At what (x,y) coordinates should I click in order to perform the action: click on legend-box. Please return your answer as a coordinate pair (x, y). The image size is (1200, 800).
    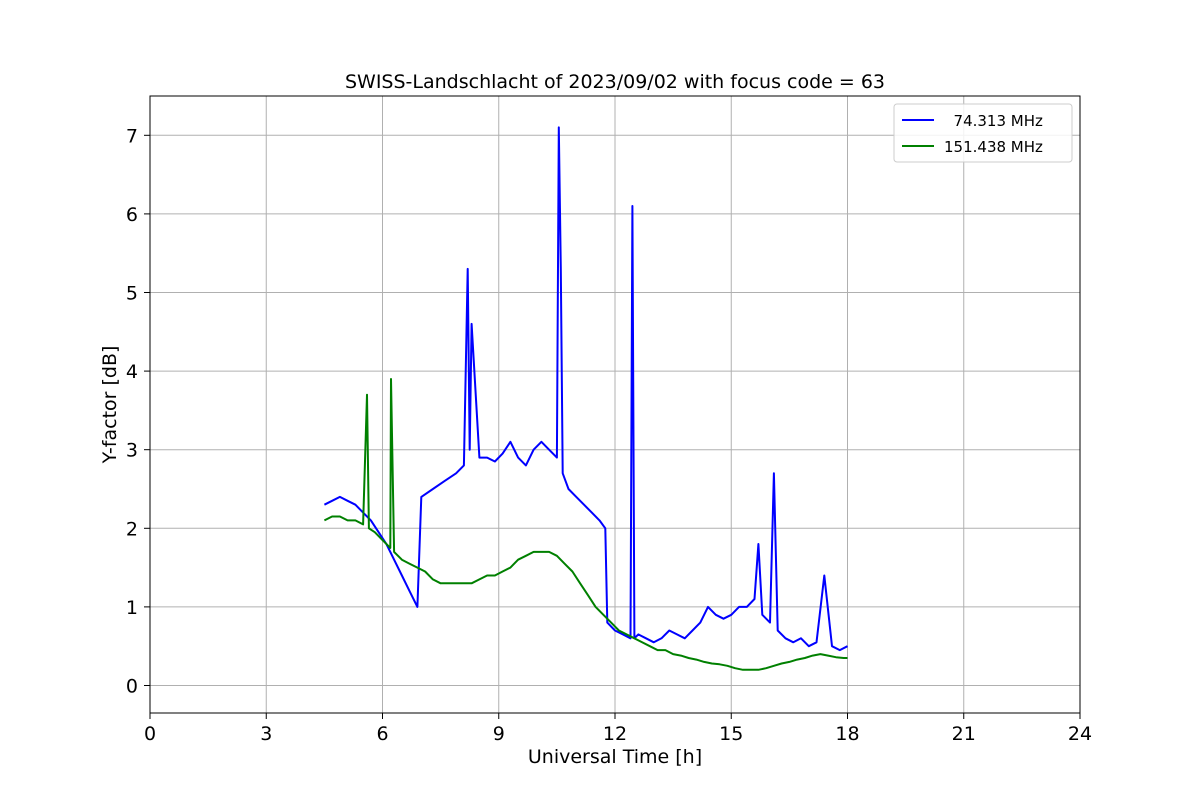
    Looking at the image, I should click on (983, 133).